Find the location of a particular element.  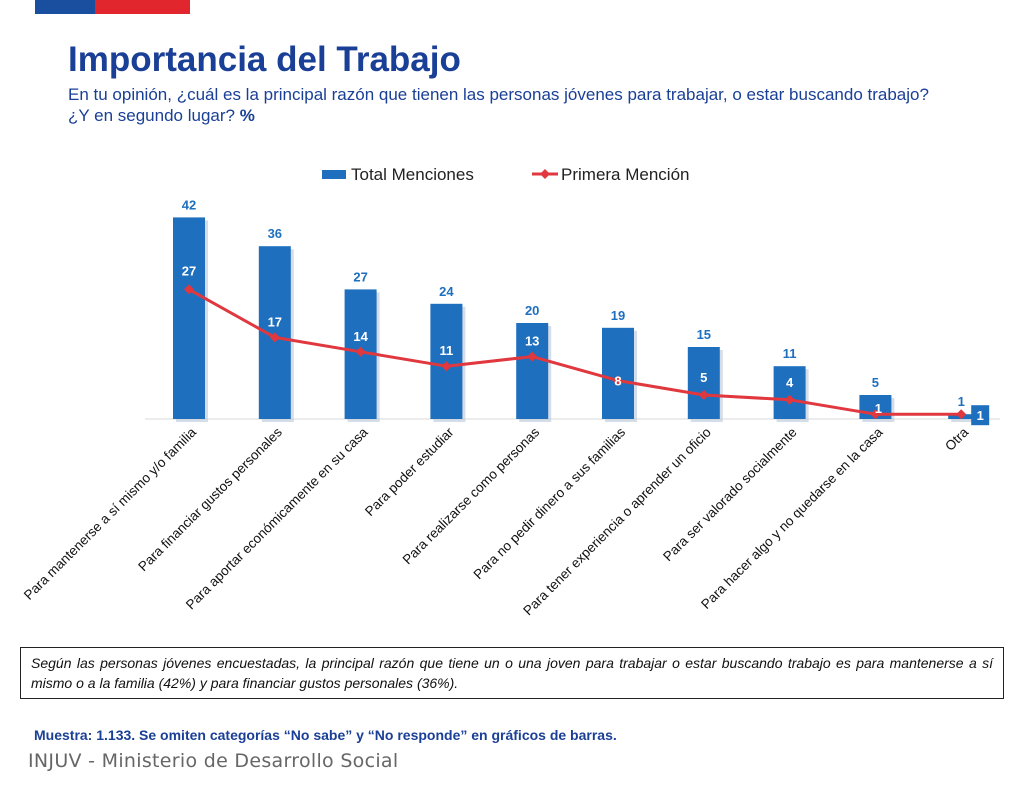

legend-label-line: Primera Mención is located at coordinates (625, 174).